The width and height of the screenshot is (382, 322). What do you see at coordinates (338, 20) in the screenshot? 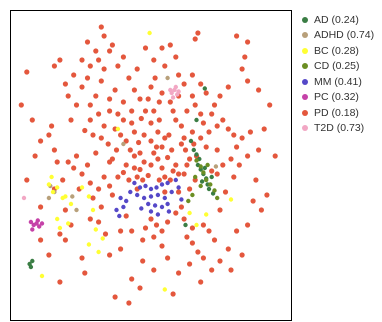
I see `legend-item: AD (0.24)` at bounding box center [338, 20].